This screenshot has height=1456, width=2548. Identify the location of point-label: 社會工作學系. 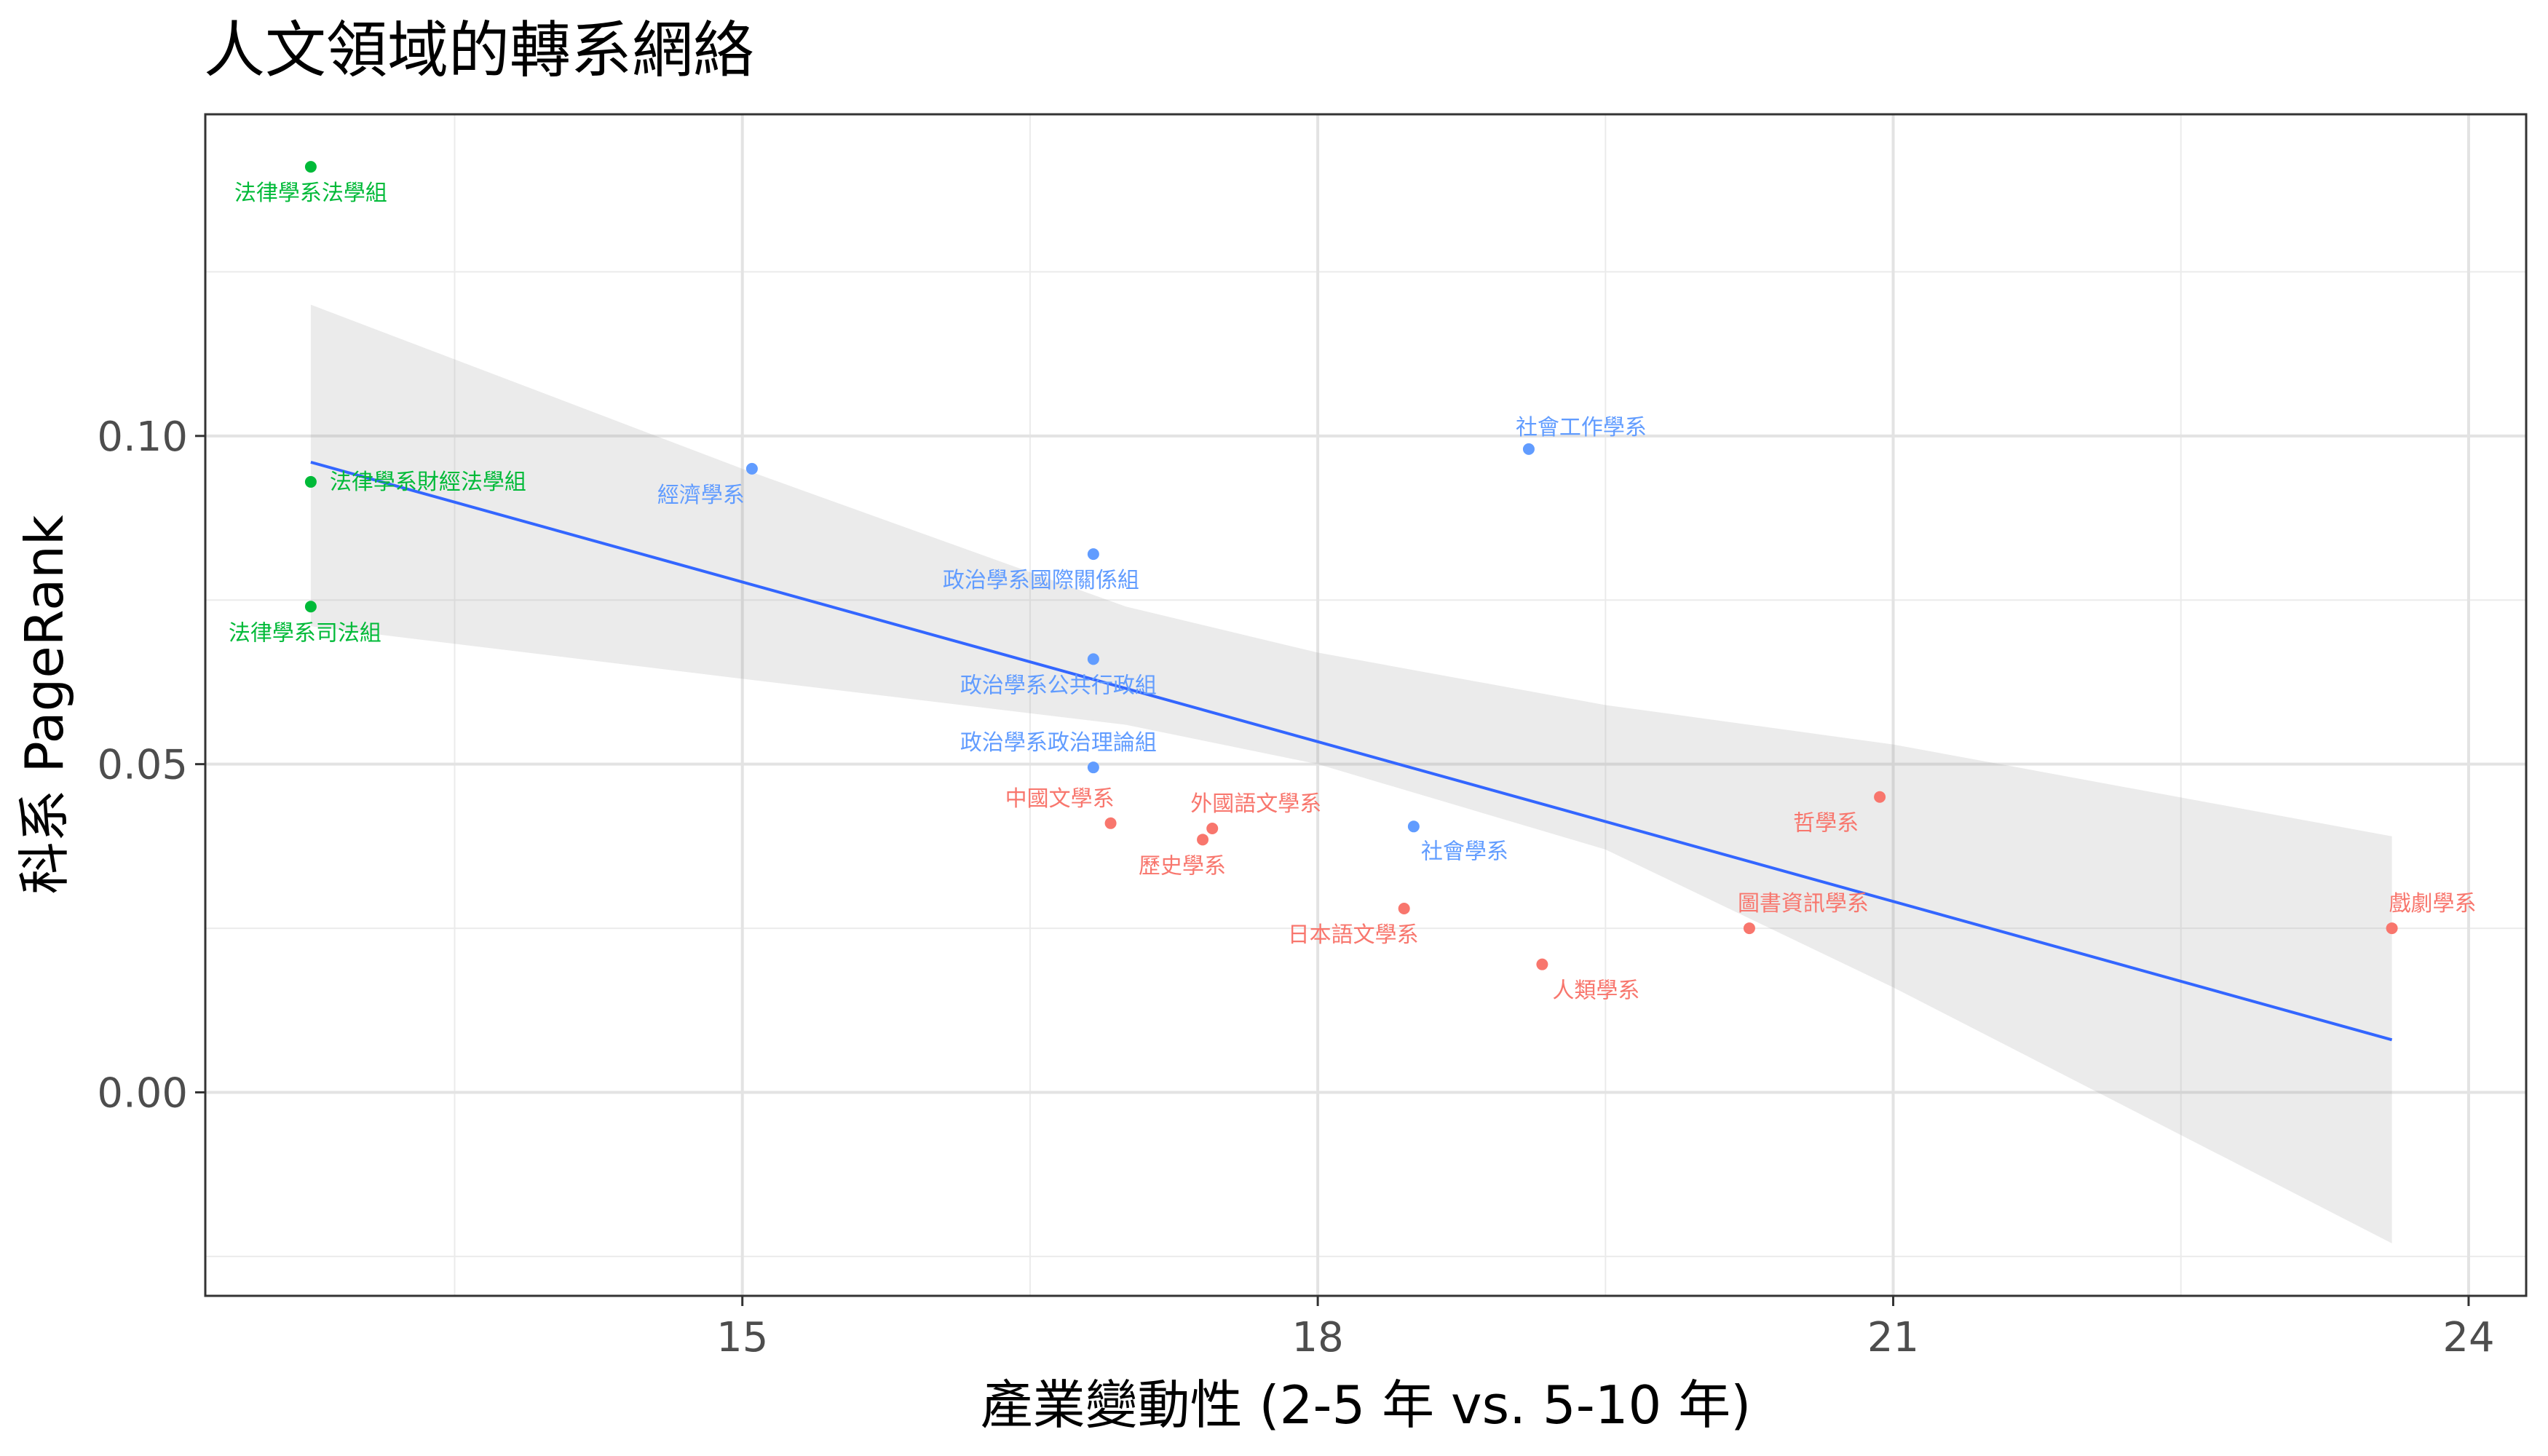
(1582, 427).